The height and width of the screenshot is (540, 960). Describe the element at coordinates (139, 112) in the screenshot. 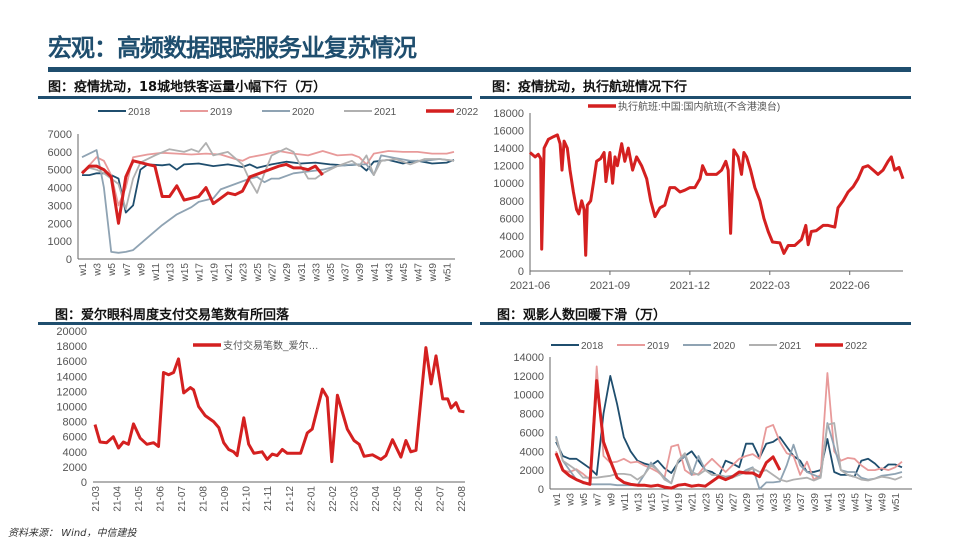

I see `legend-label: 2018` at that location.